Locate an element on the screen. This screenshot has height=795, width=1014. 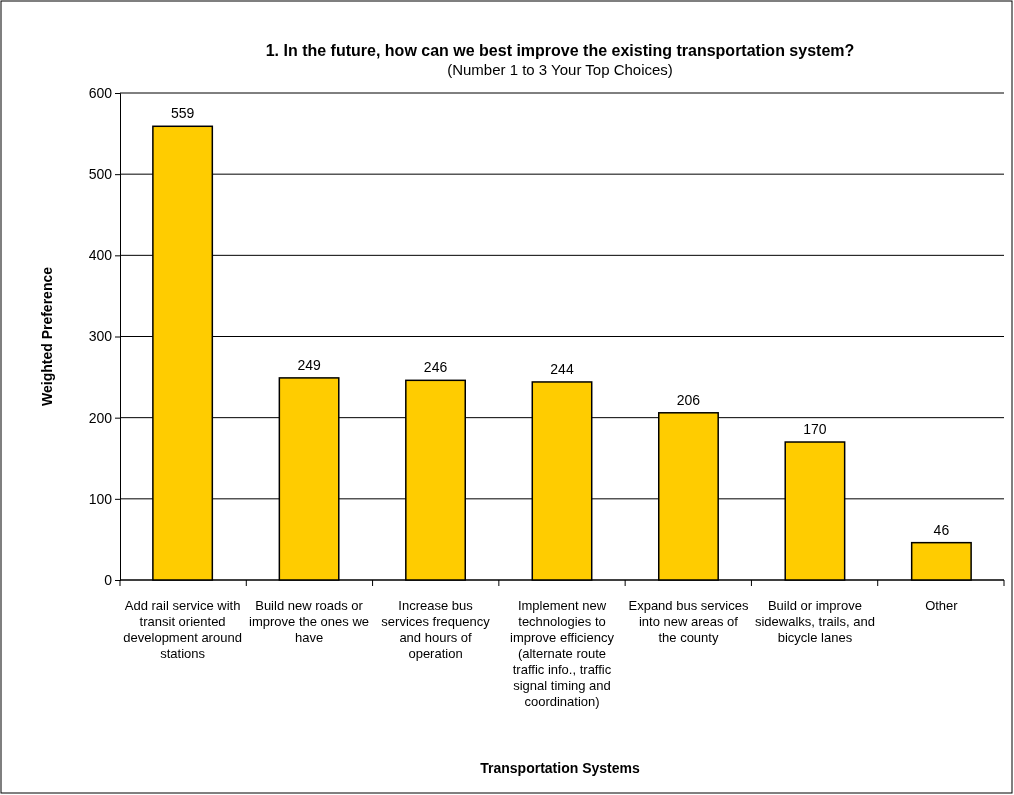
data-label: 206 is located at coordinates (688, 399).